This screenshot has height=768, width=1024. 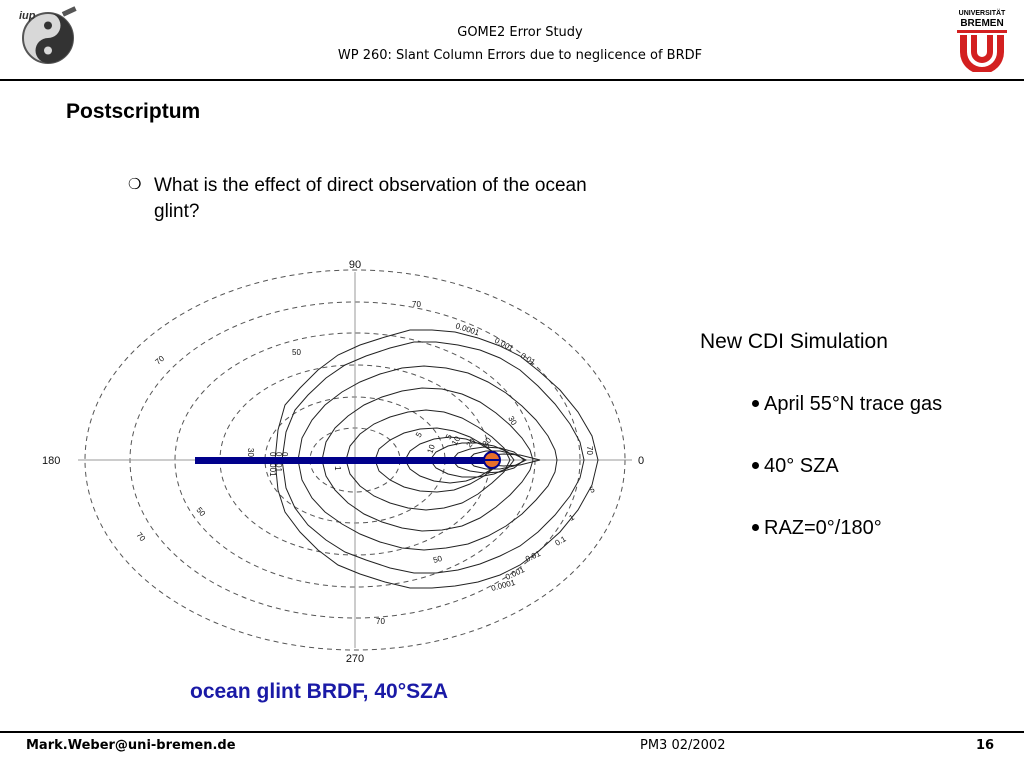 I want to click on contour-label: 70, so click(x=589, y=450).